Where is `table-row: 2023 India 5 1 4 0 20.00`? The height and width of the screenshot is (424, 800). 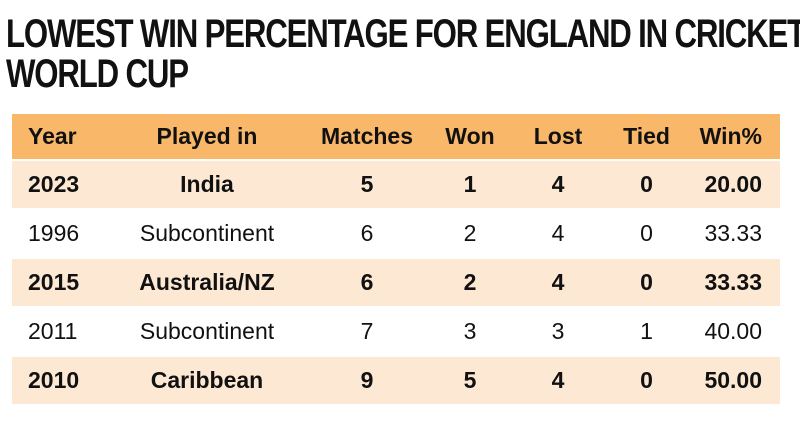 table-row: 2023 India 5 1 4 0 20.00 is located at coordinates (396, 184).